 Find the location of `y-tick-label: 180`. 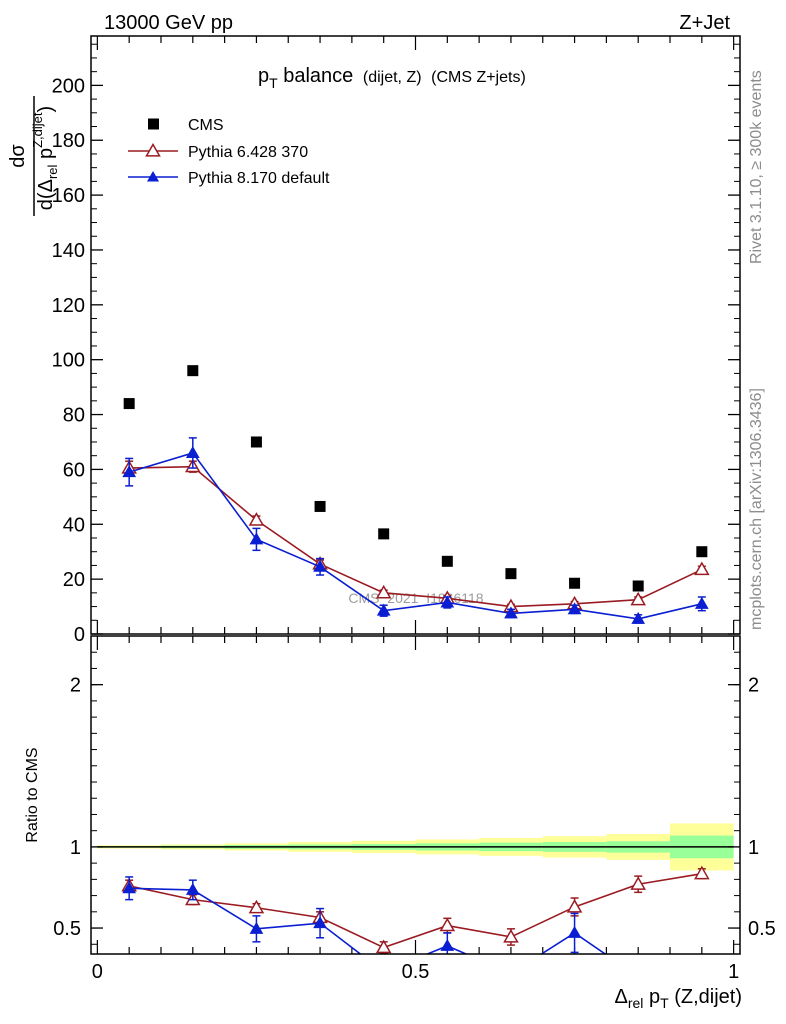

y-tick-label: 180 is located at coordinates (68, 141).